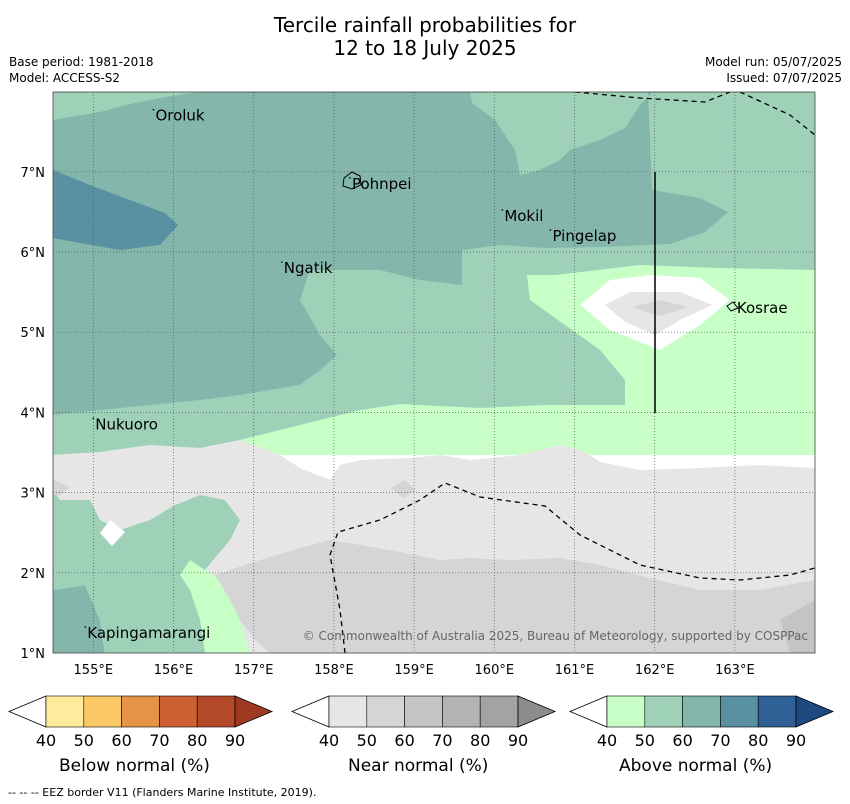 Image resolution: width=850 pixels, height=804 pixels. What do you see at coordinates (33, 413) in the screenshot?
I see `lat-tick-label: 4°N` at bounding box center [33, 413].